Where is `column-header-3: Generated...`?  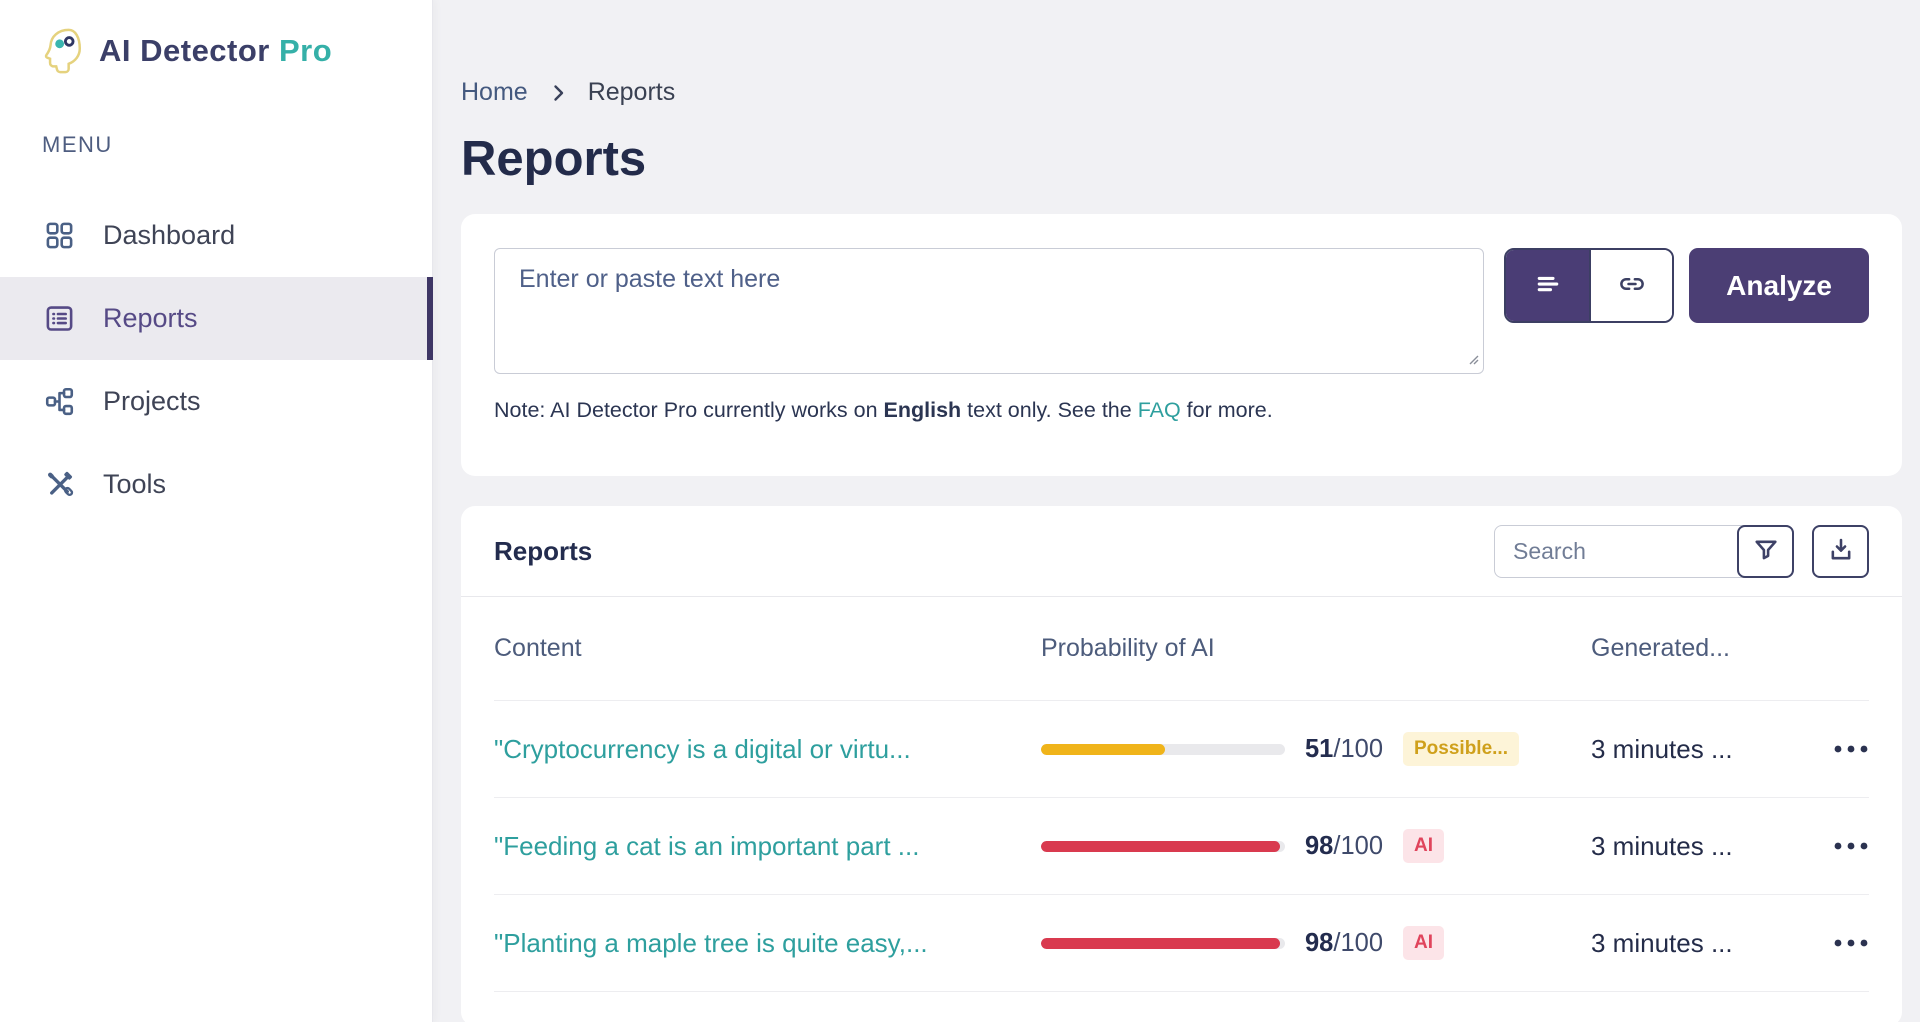
column-header-3: Generated... is located at coordinates (1660, 648).